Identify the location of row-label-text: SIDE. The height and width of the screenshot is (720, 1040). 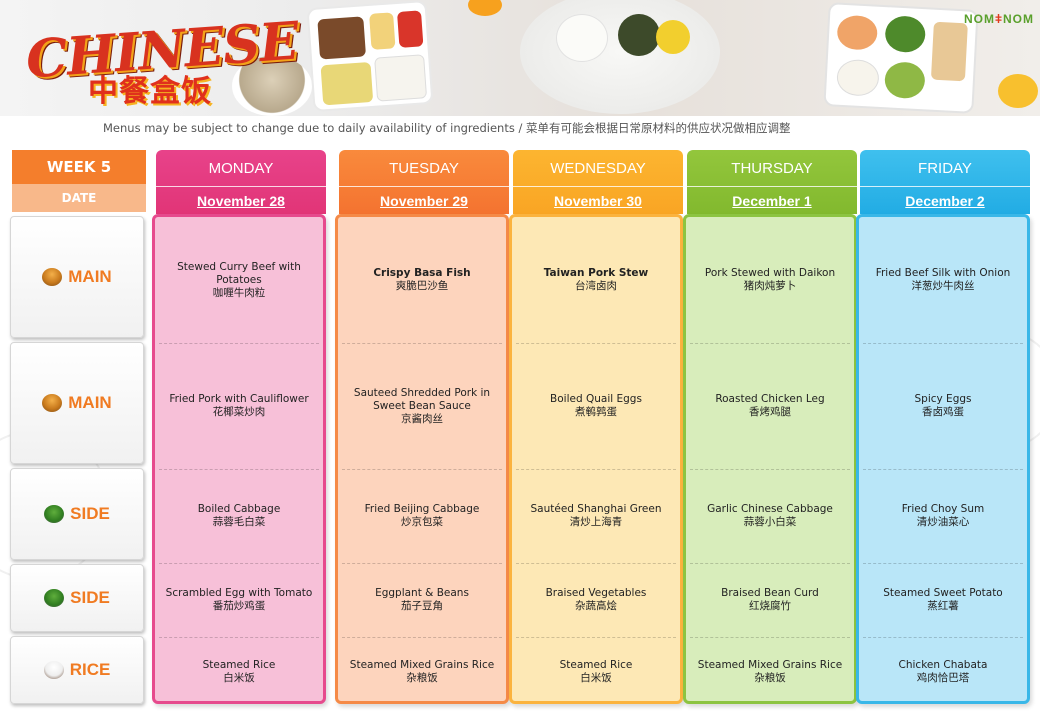
(90, 513).